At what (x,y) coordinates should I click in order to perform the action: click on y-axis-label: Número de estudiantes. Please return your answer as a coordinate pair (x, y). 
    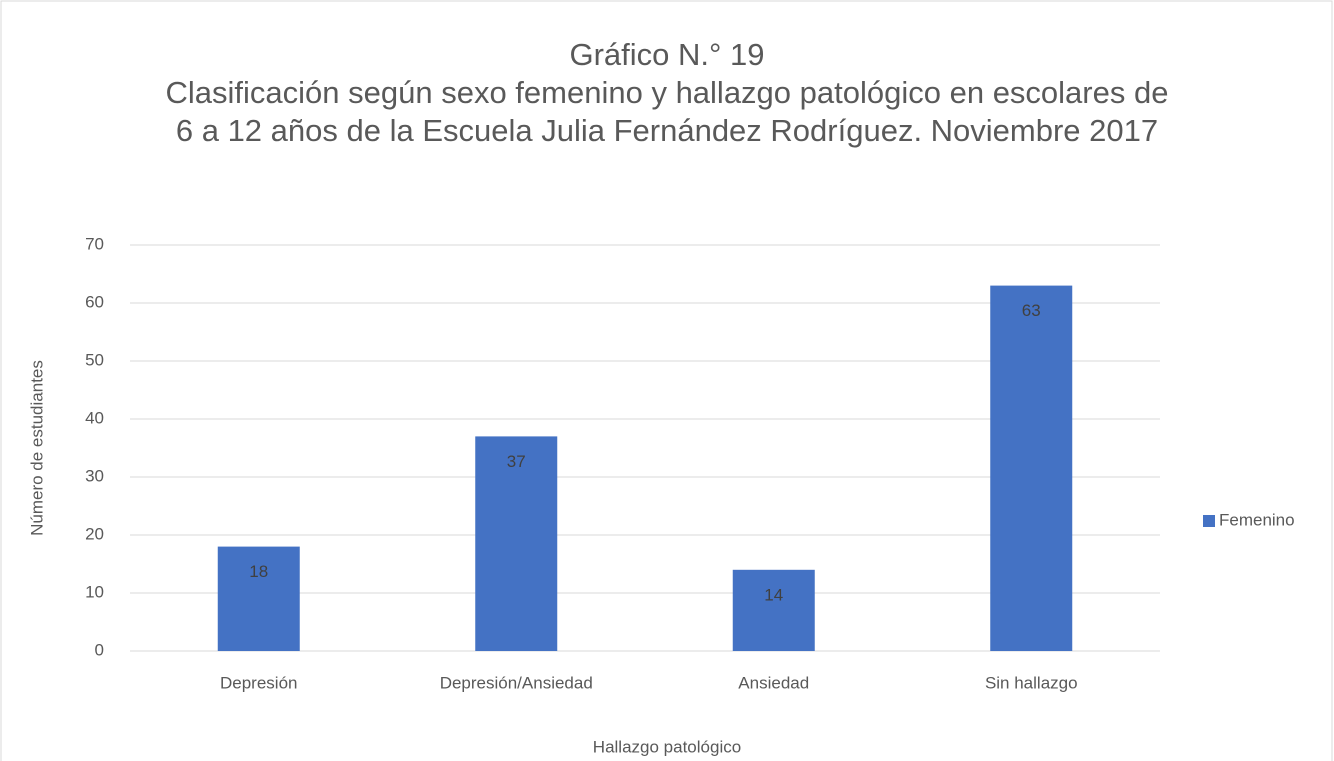
    Looking at the image, I should click on (36, 448).